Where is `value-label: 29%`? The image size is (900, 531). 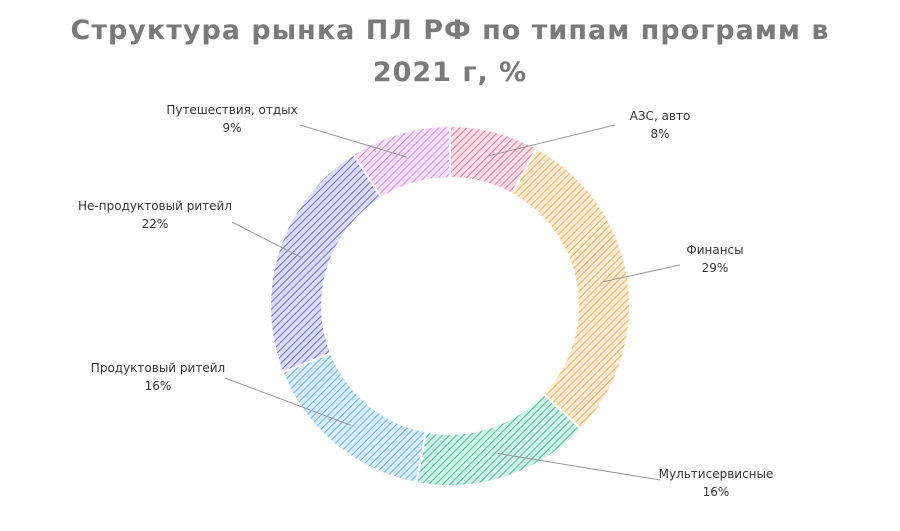
value-label: 29% is located at coordinates (715, 268).